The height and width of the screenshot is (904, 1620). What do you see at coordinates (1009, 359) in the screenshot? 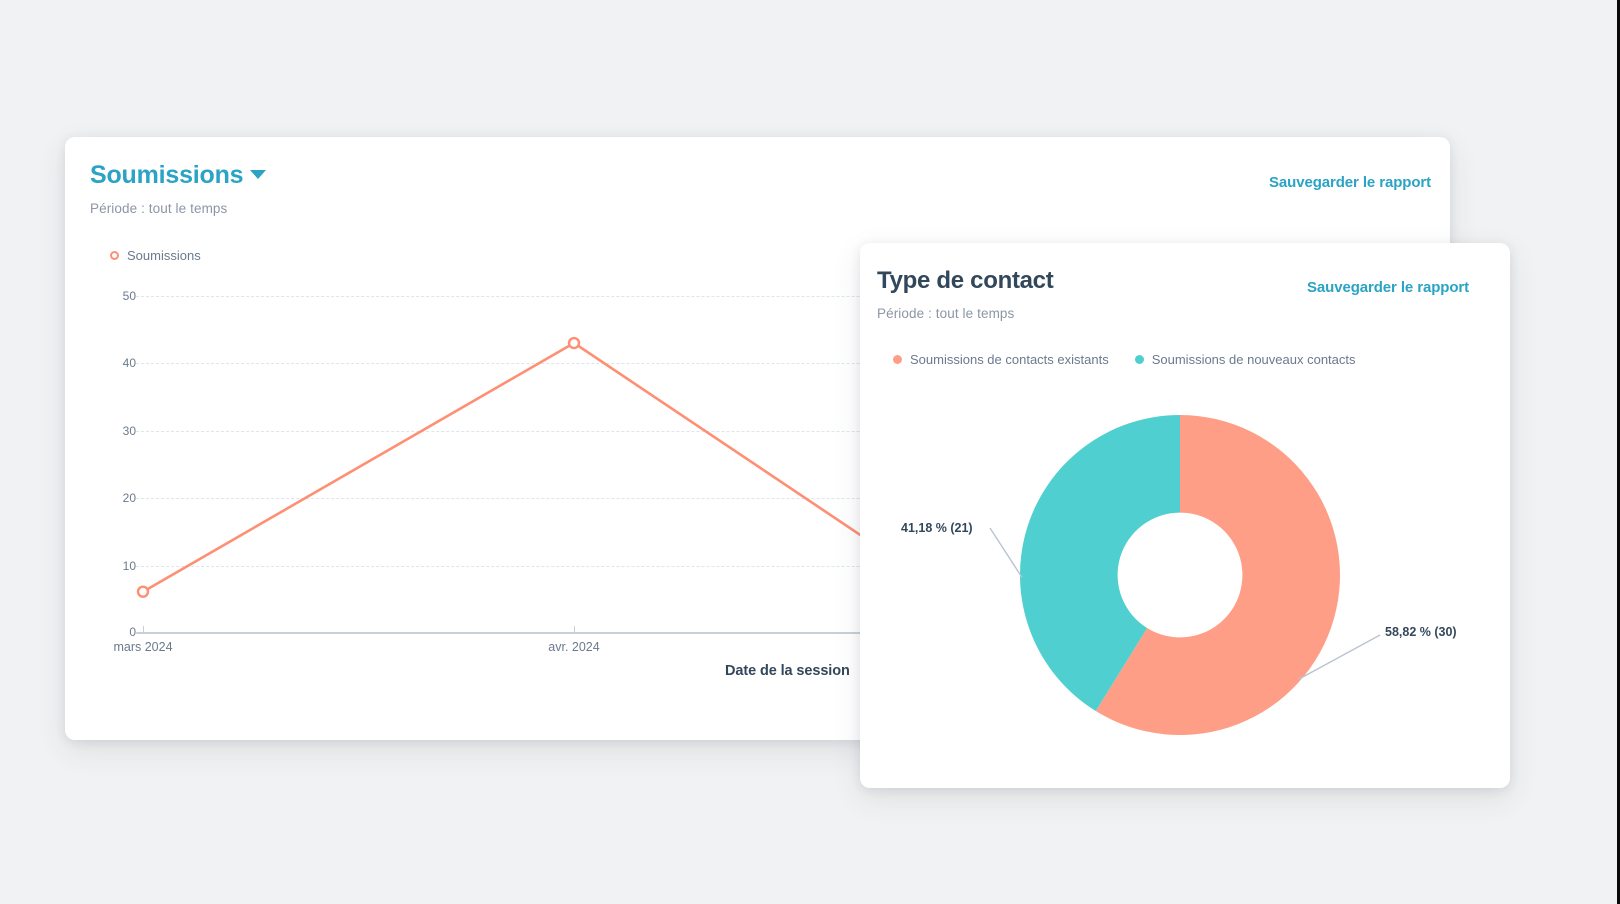
I see `legend-label-existing-contacts: Soumissions de contacts existants` at bounding box center [1009, 359].